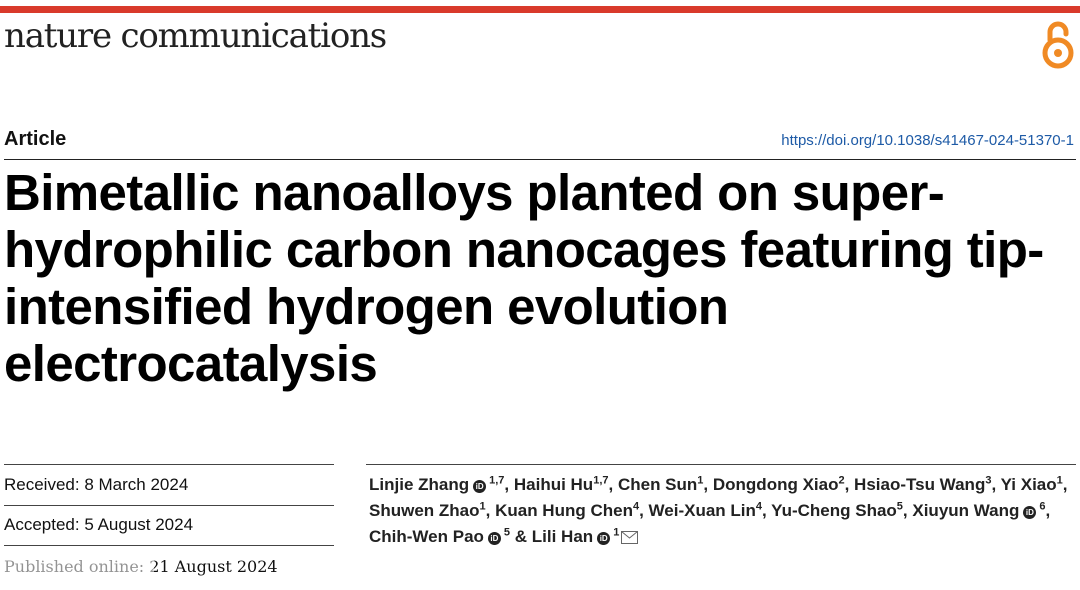  What do you see at coordinates (35, 139) in the screenshot?
I see `article-type: Article` at bounding box center [35, 139].